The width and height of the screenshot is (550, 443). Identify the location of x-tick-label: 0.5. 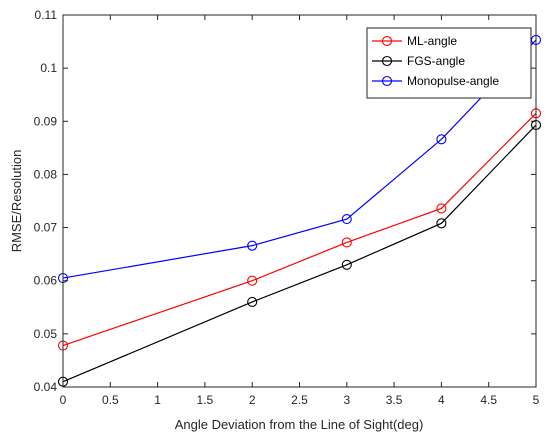
(110, 400).